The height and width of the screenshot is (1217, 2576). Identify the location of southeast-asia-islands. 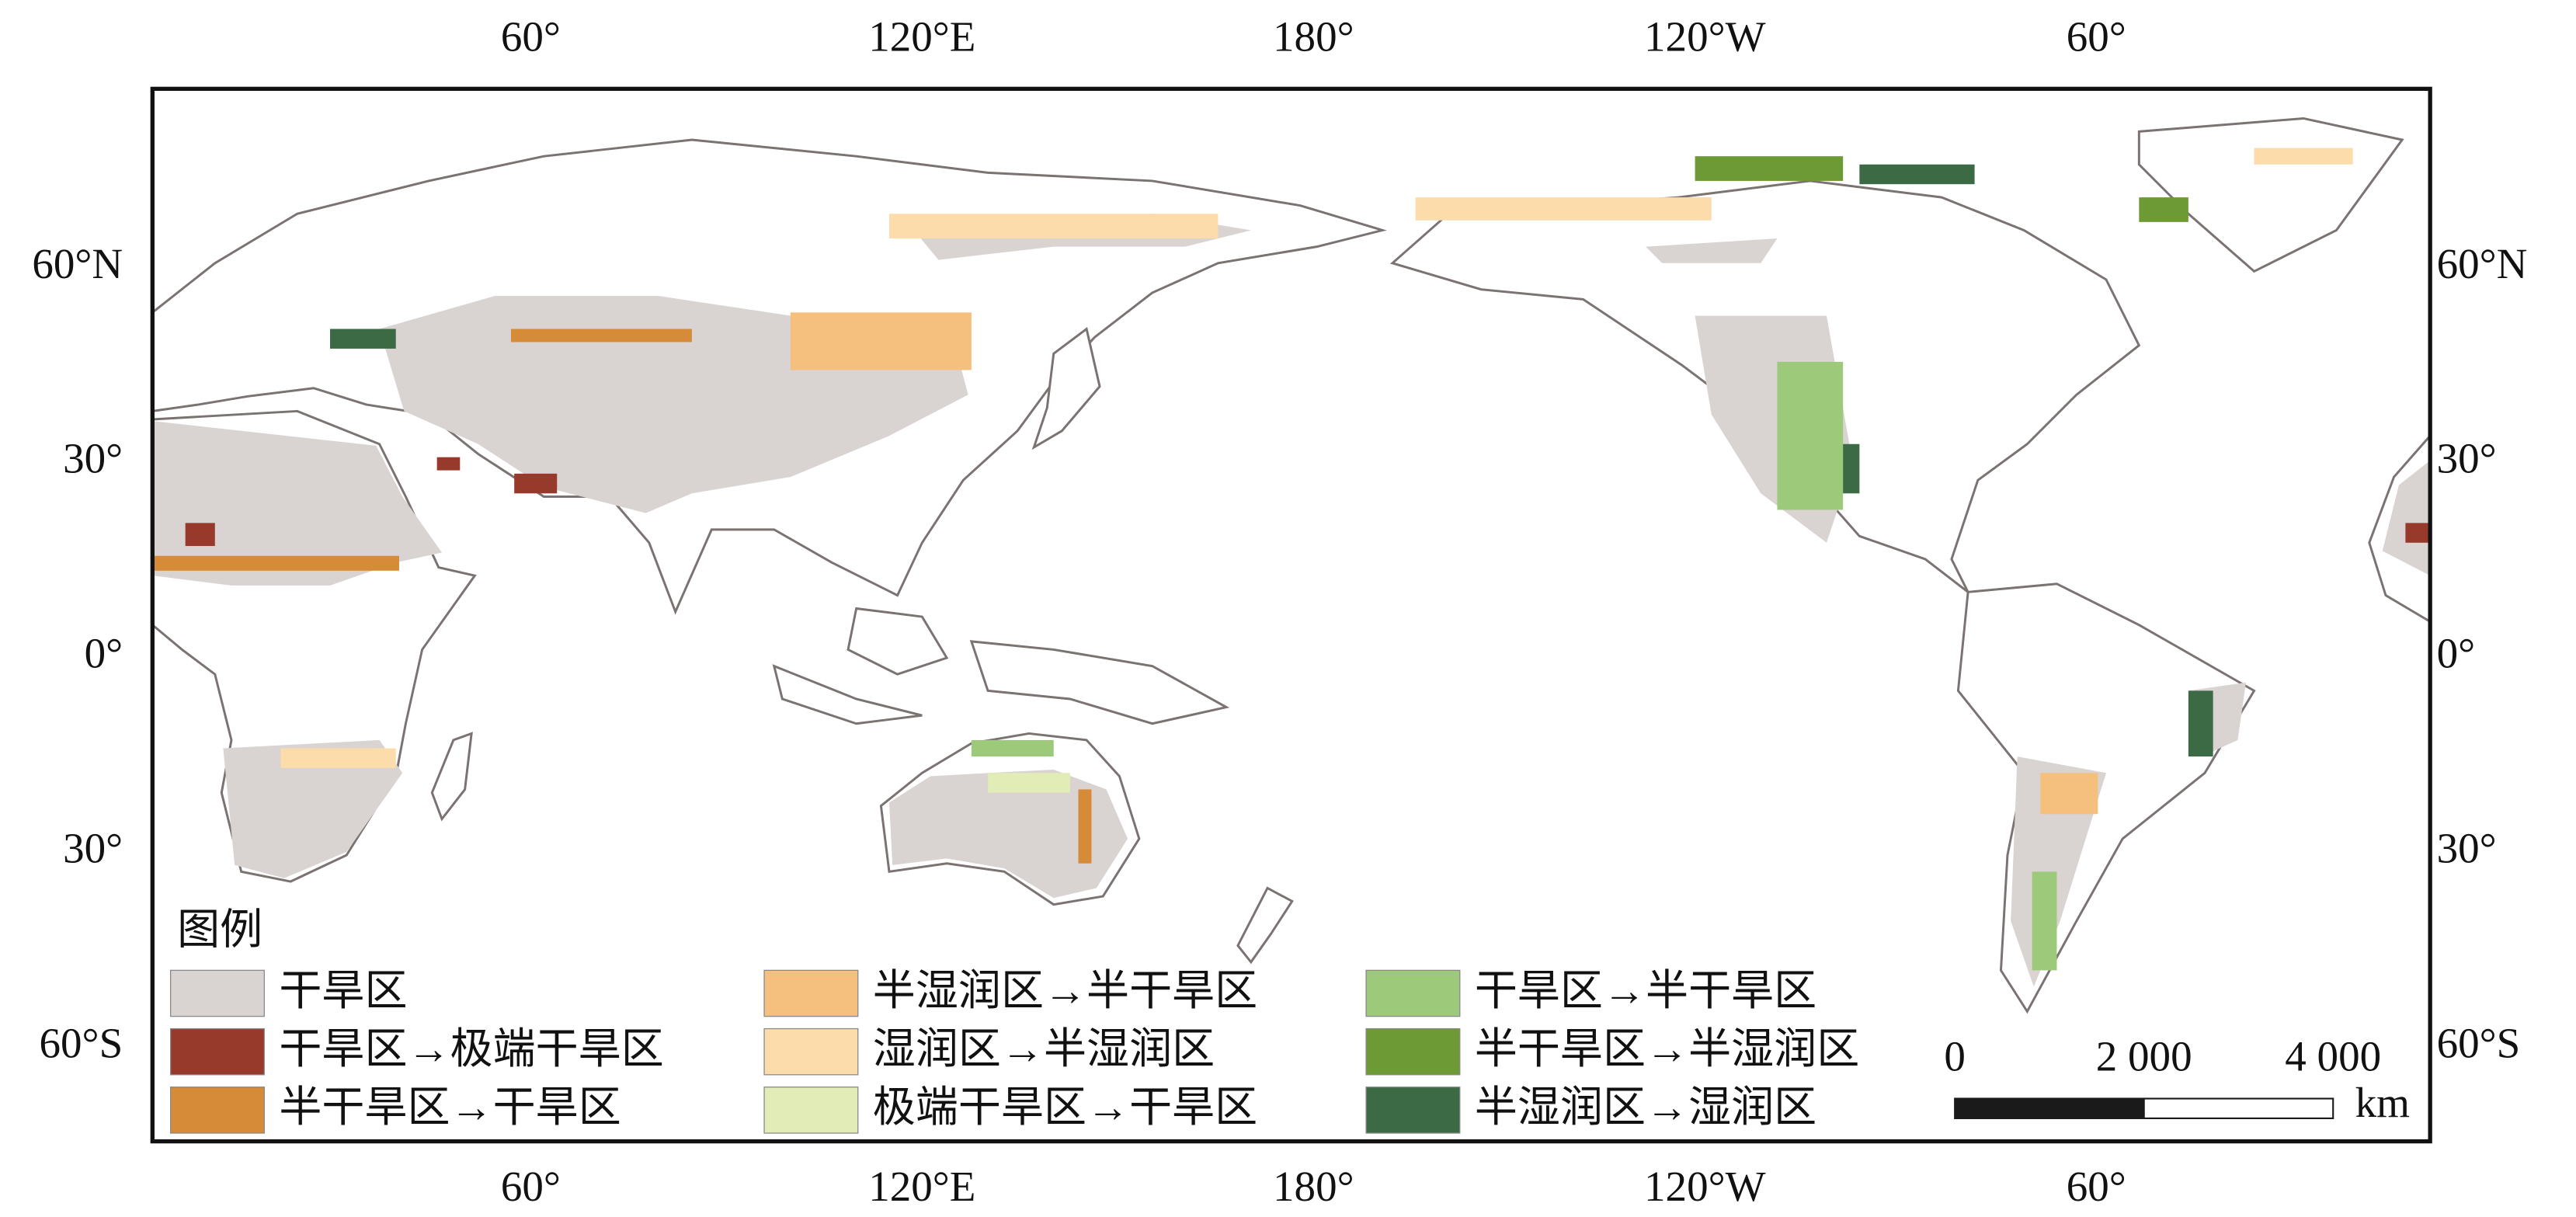
(1001, 666).